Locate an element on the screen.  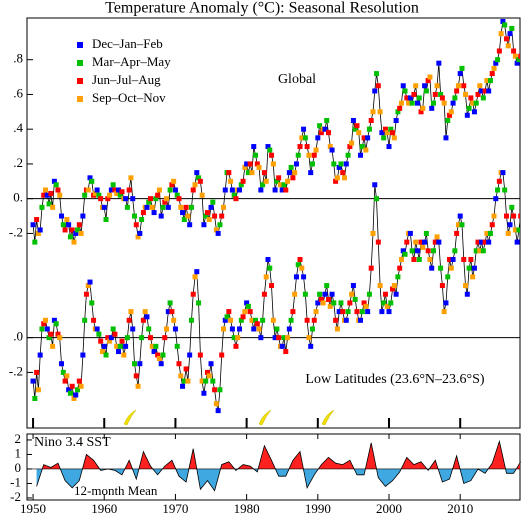
volcano-markers is located at coordinates (229, 417).